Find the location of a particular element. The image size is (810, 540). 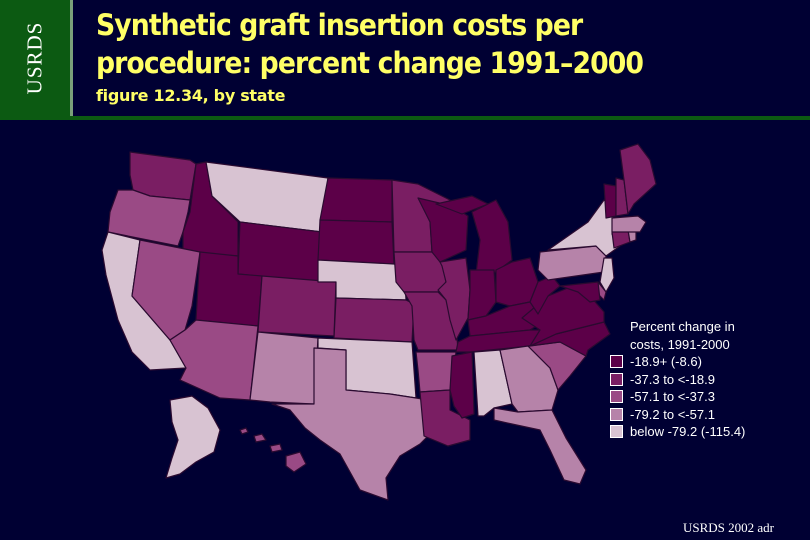

state-ma is located at coordinates (629, 224).